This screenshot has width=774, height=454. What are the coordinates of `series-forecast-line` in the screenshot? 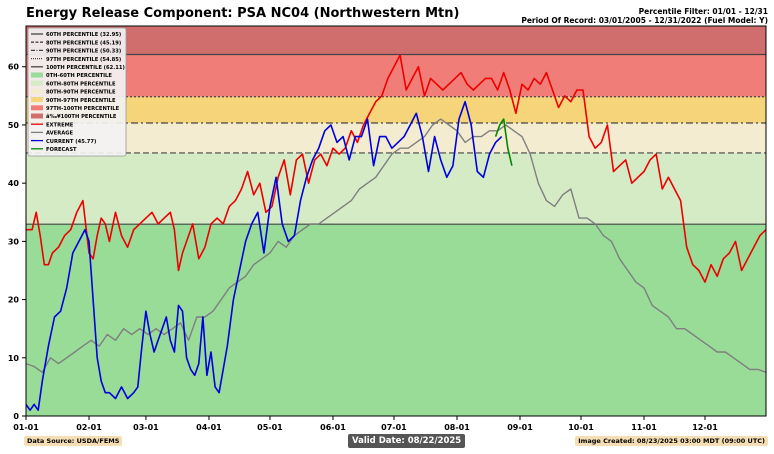 It's located at (503, 142).